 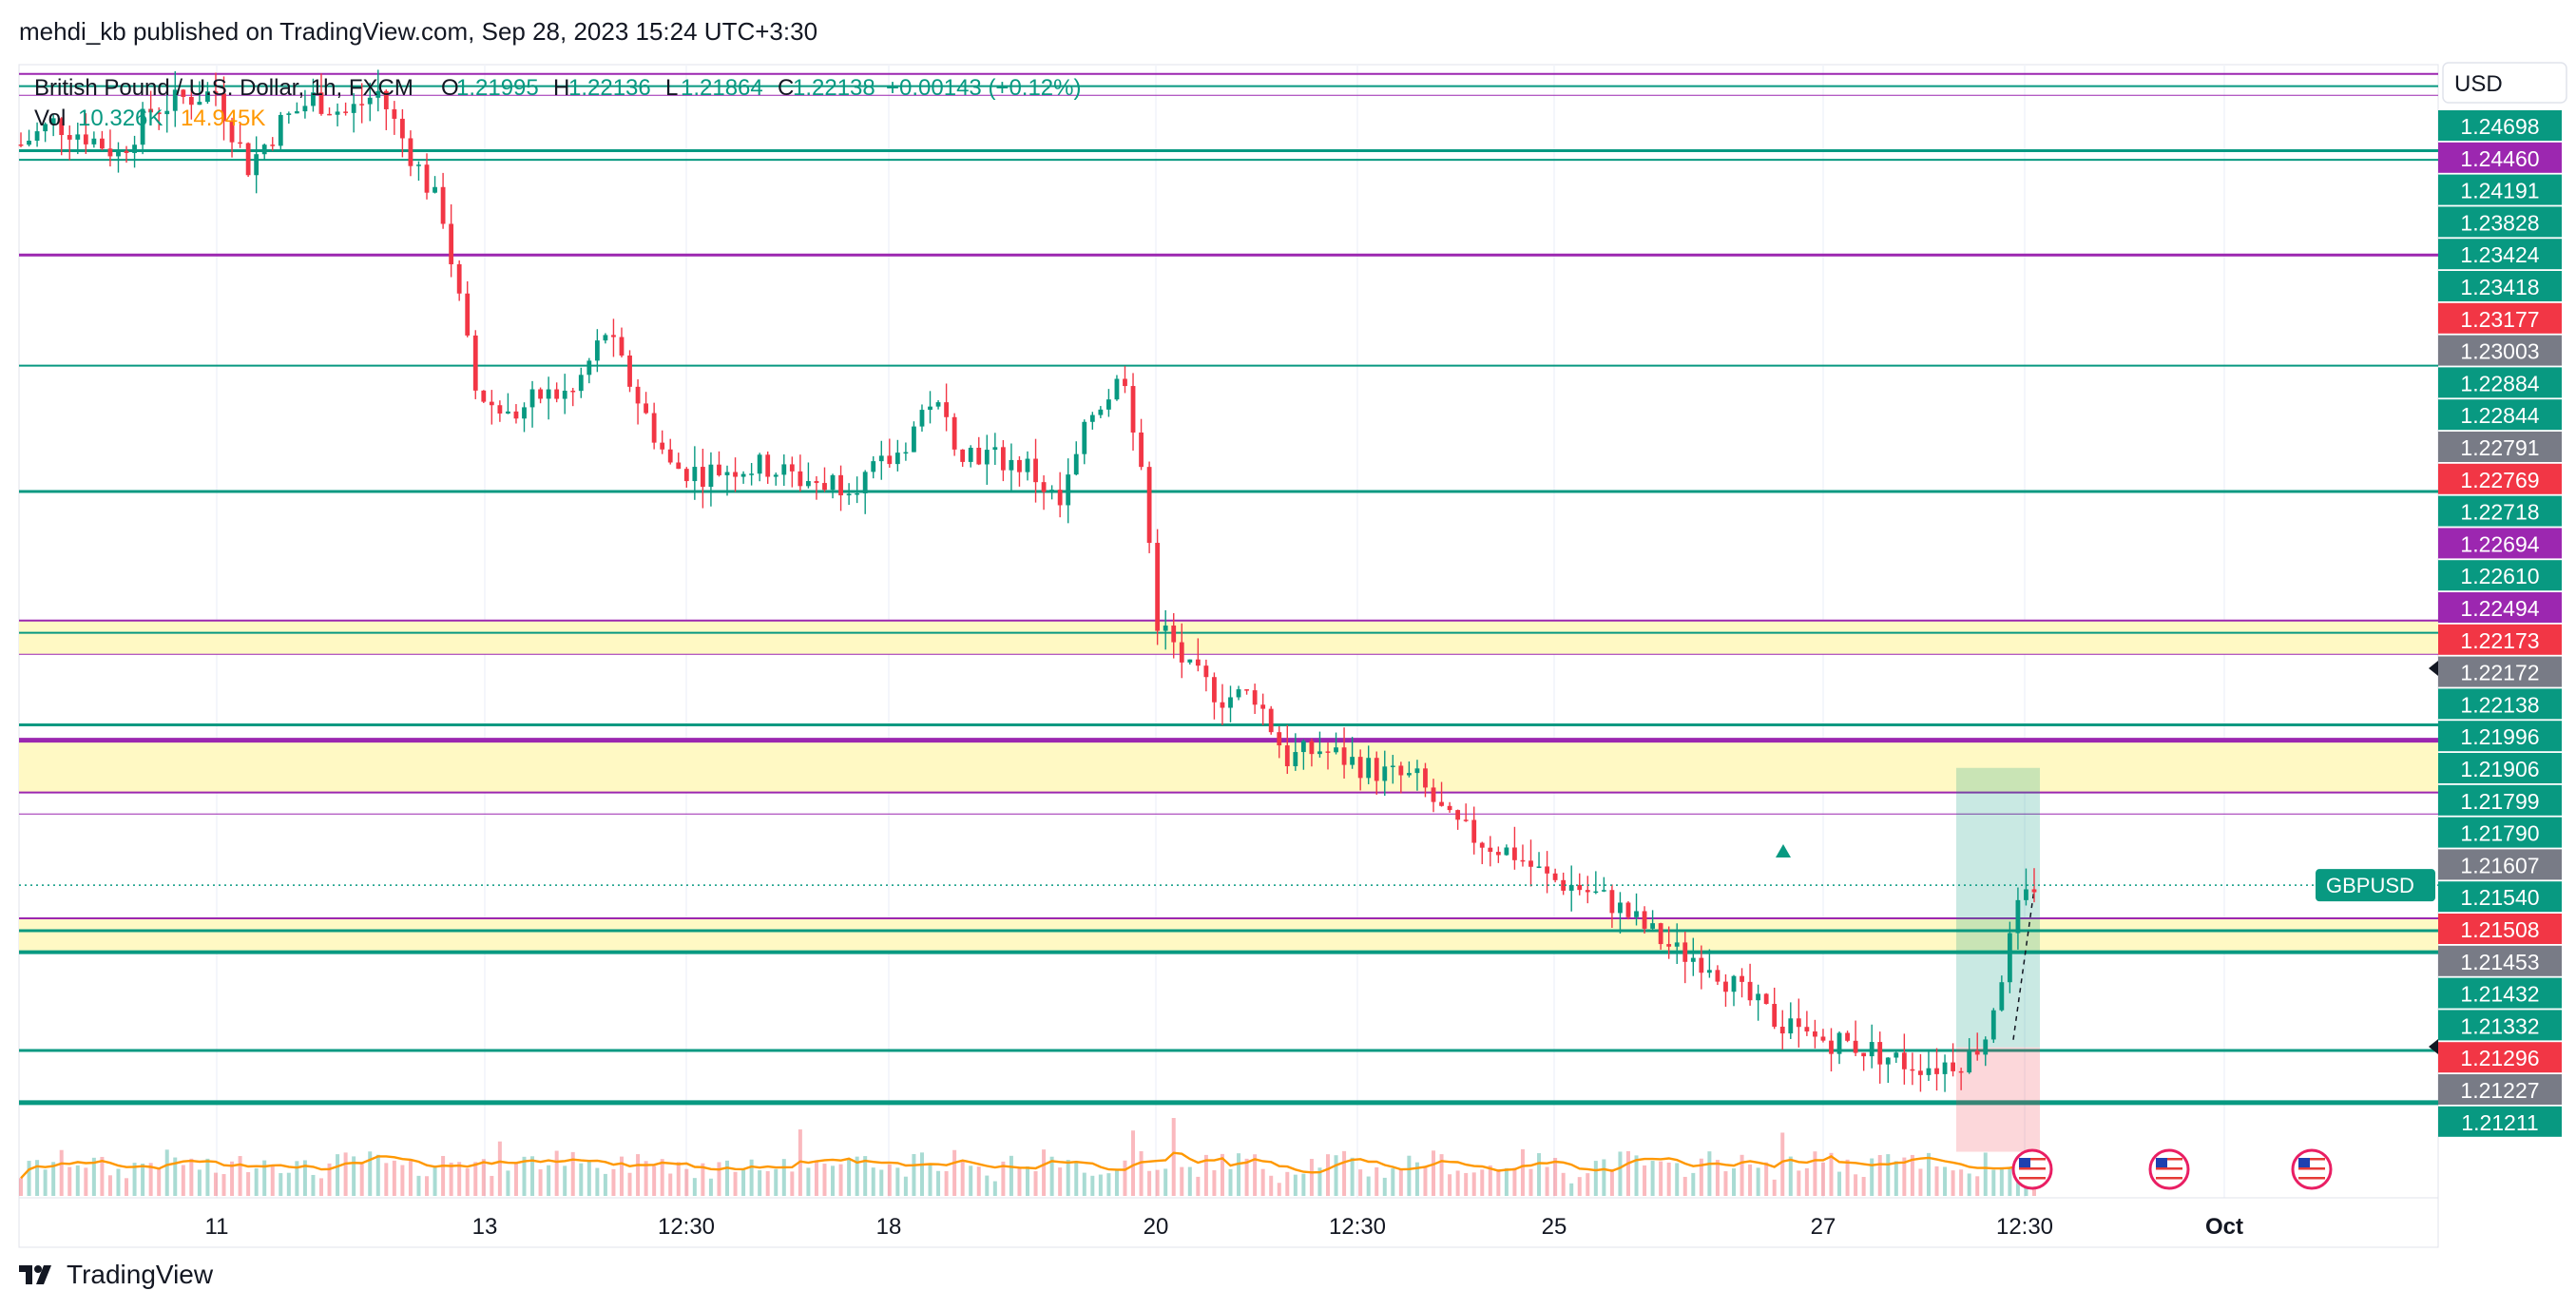 I want to click on price-scale-label: 1.22138, so click(x=2500, y=704).